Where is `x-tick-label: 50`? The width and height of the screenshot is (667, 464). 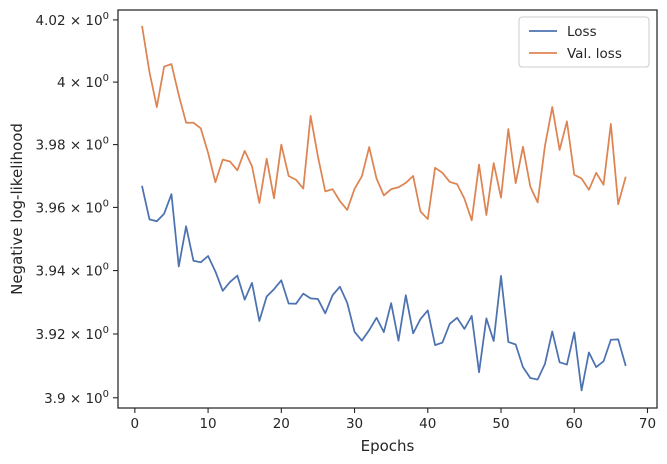
x-tick-label: 50 is located at coordinates (500, 424).